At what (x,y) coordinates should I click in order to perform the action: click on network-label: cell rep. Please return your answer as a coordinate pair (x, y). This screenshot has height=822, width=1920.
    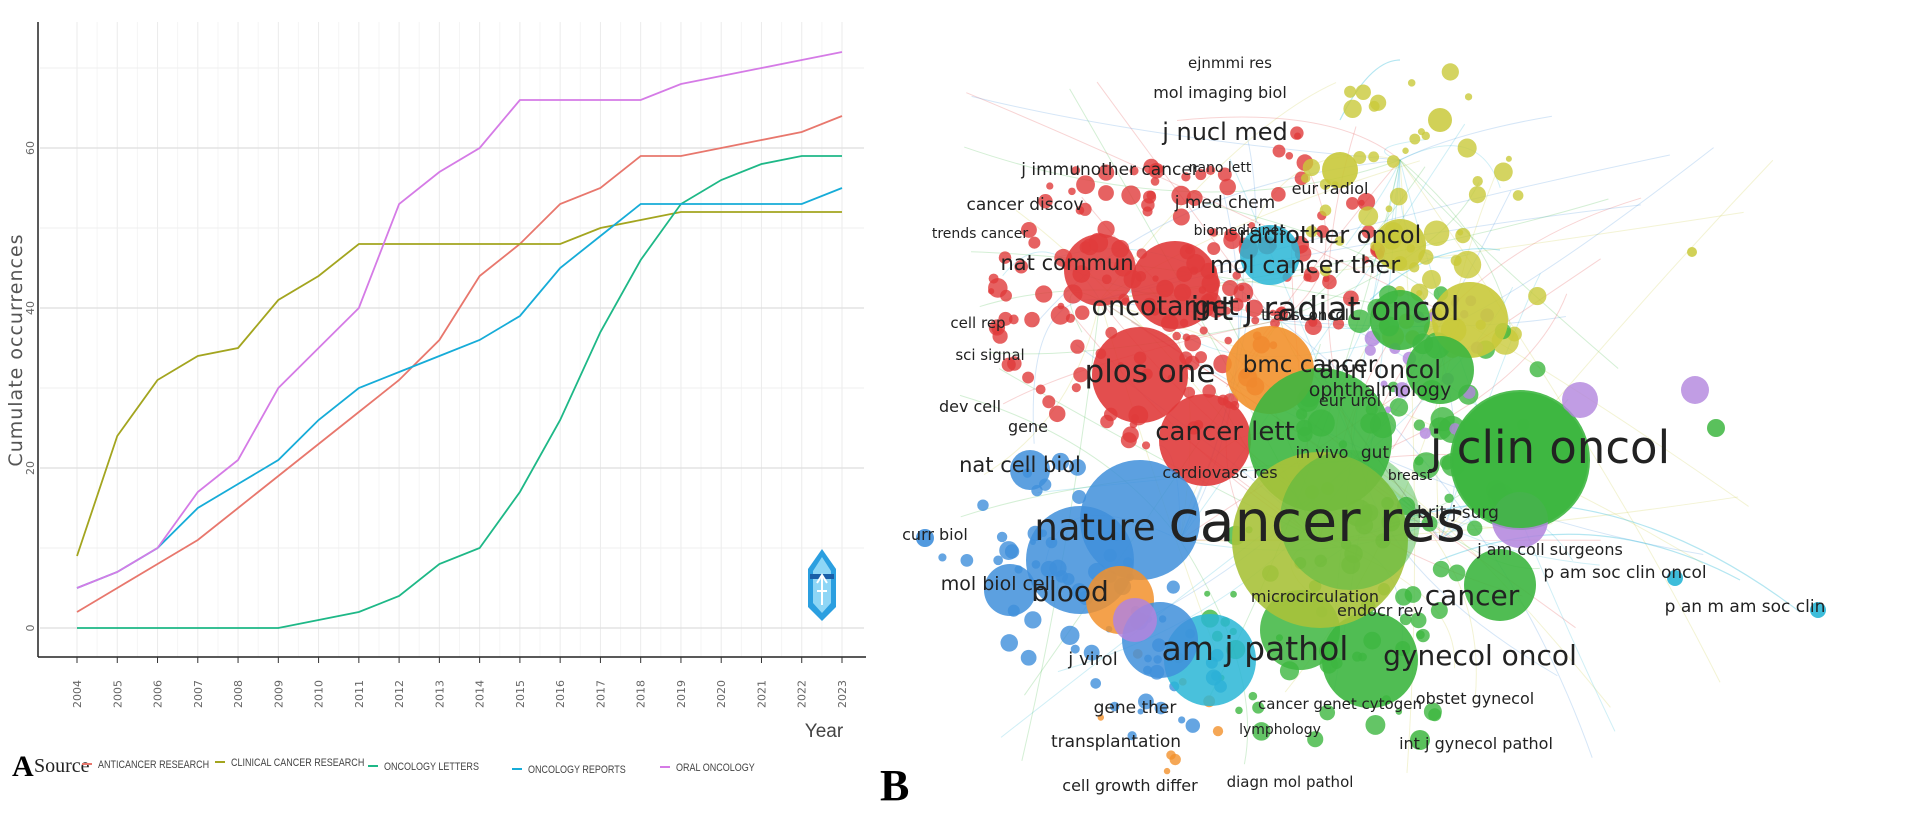
    Looking at the image, I should click on (977, 323).